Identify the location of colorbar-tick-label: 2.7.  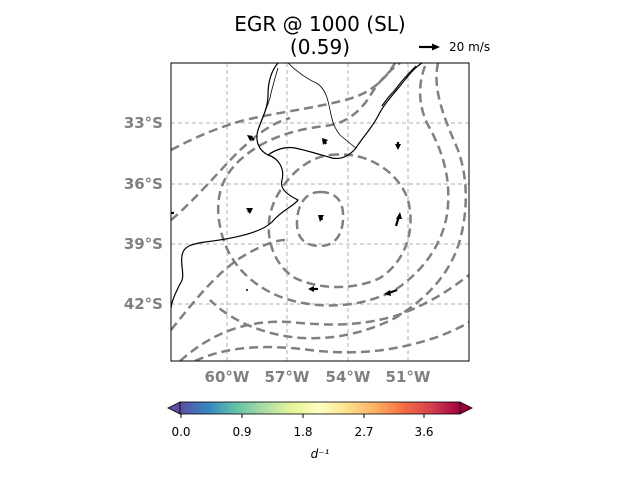
(363, 432).